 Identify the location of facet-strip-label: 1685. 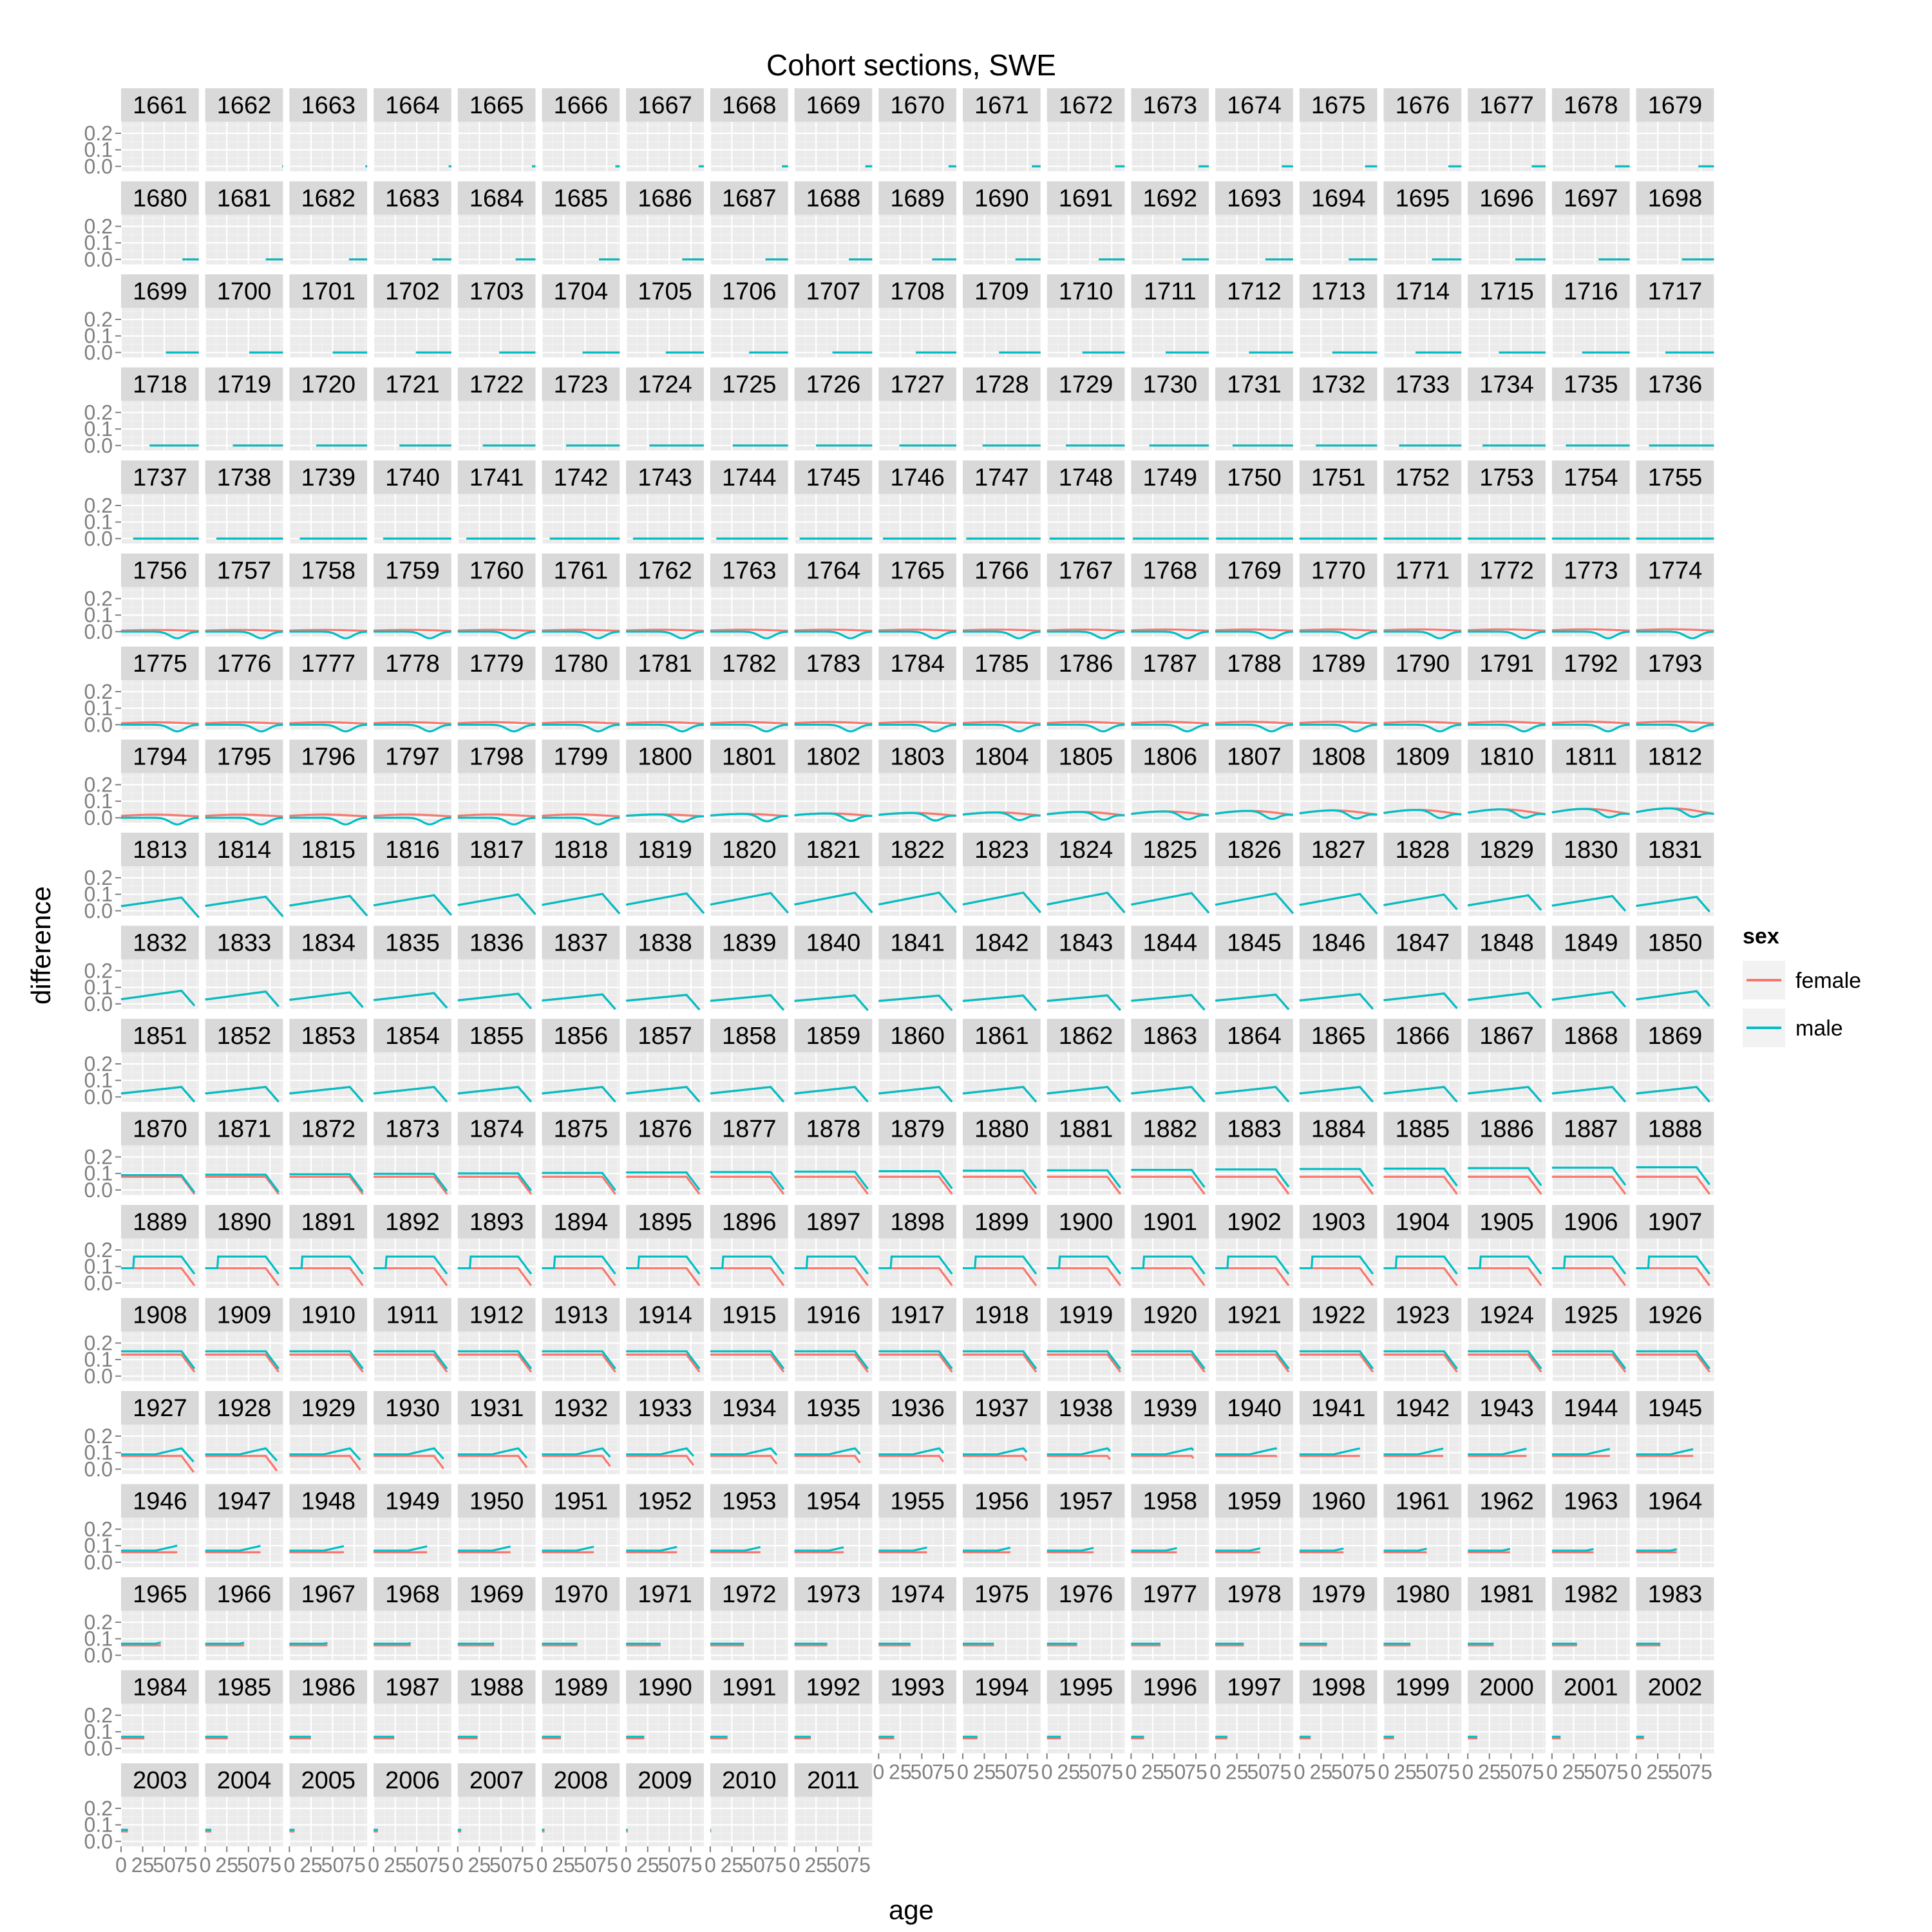
(581, 199).